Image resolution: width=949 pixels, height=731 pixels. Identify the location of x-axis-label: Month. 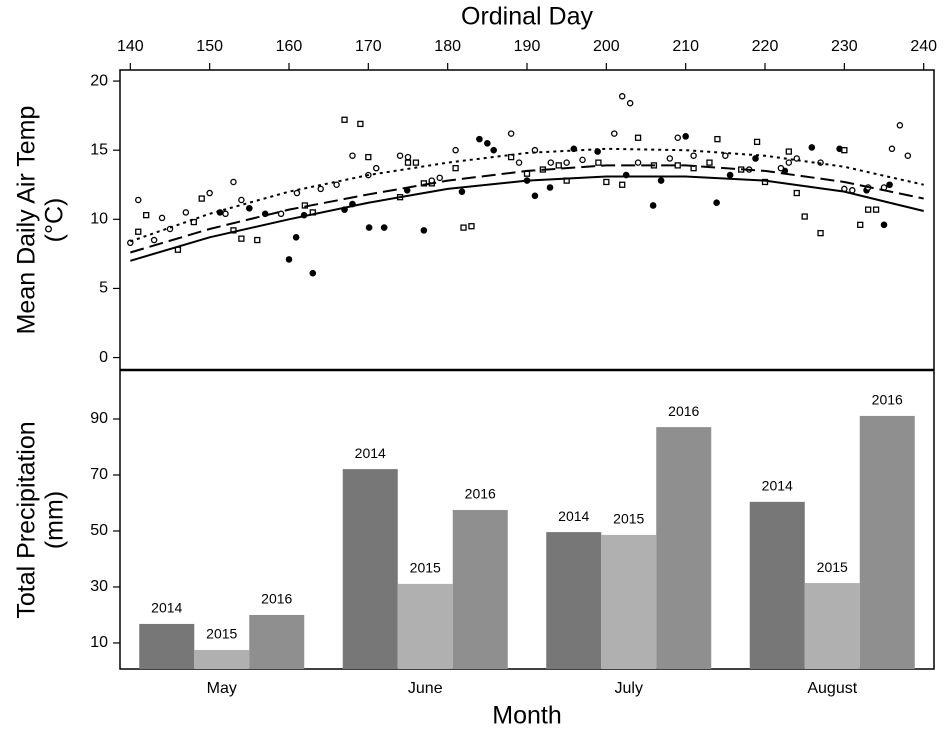
(526, 716).